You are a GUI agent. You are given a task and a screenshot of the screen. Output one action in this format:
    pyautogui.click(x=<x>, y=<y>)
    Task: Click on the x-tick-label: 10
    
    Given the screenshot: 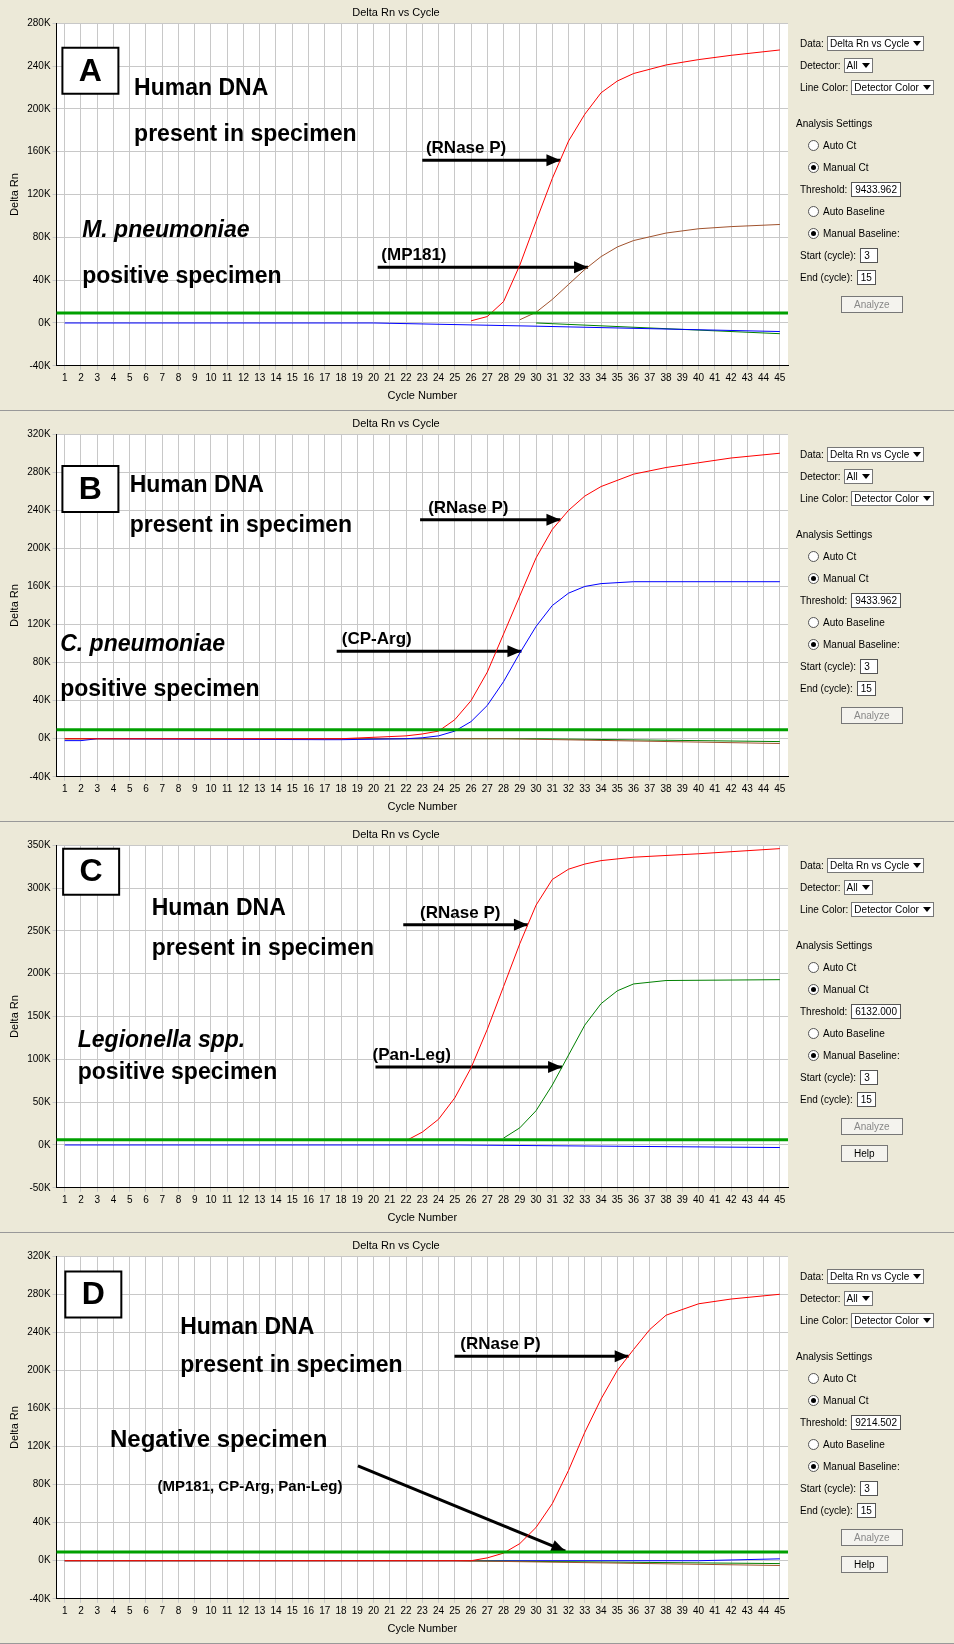 What is the action you would take?
    pyautogui.click(x=211, y=377)
    